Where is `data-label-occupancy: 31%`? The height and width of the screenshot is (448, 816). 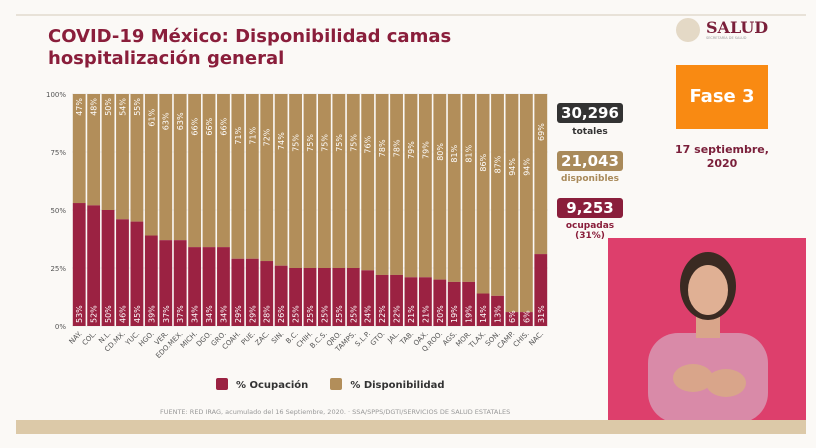
data-label-occupancy: 31% is located at coordinates (541, 314).